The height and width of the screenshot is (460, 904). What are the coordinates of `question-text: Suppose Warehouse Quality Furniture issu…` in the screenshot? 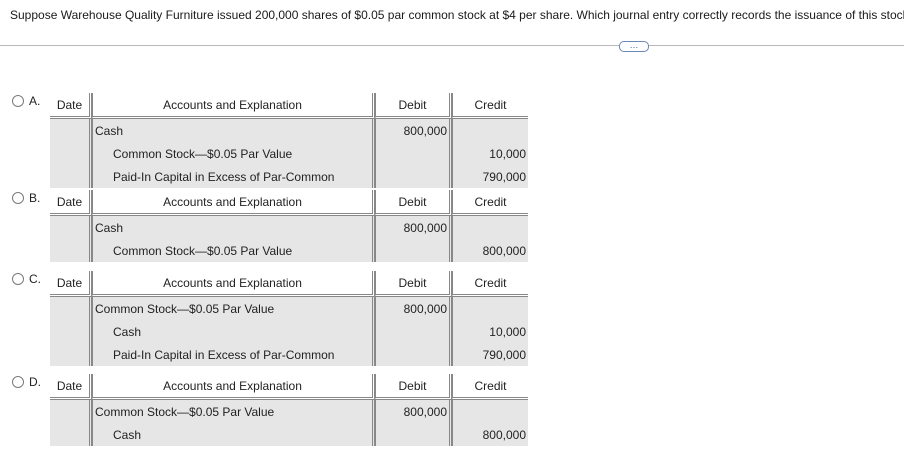 It's located at (457, 15).